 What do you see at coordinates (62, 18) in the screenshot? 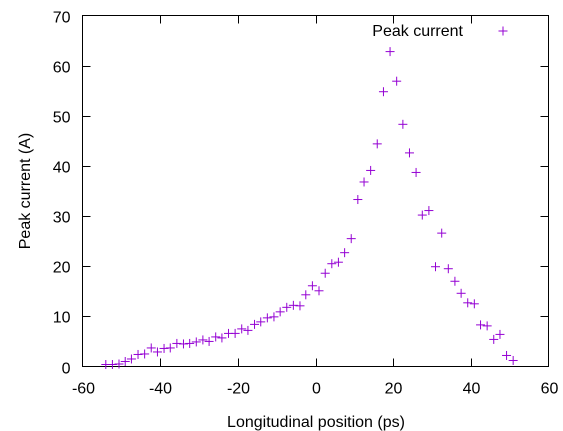
I see `y-tick-label: 70` at bounding box center [62, 18].